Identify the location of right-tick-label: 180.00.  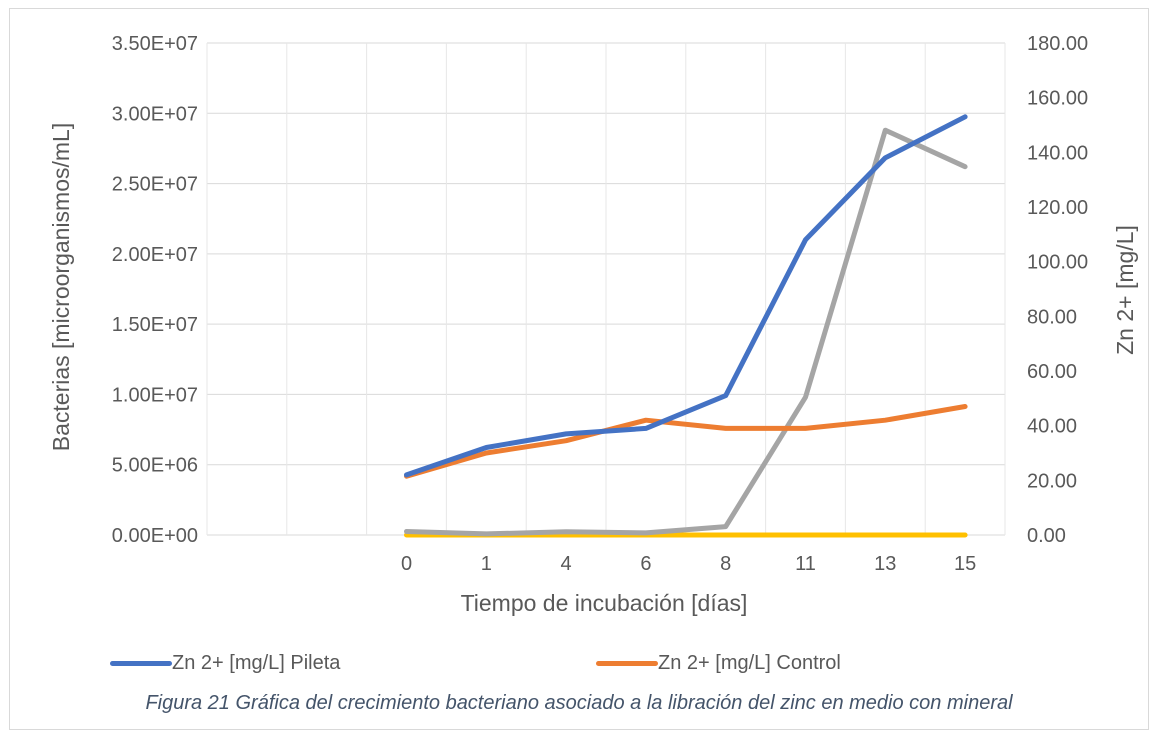
(1057, 44).